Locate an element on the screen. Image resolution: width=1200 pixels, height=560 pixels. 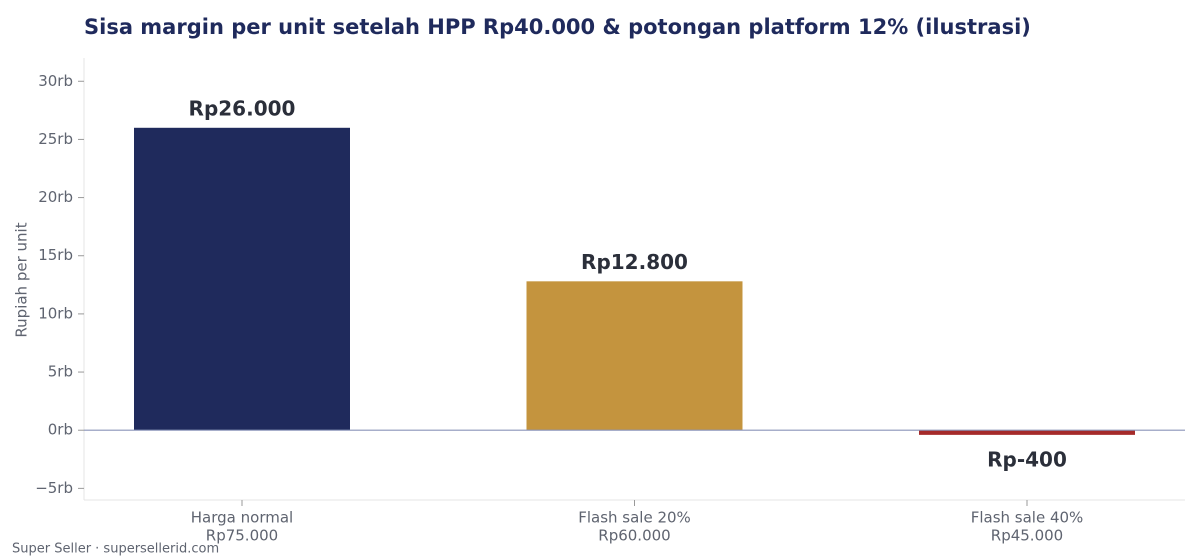
y-tick-label: 25rb is located at coordinates (55, 139).